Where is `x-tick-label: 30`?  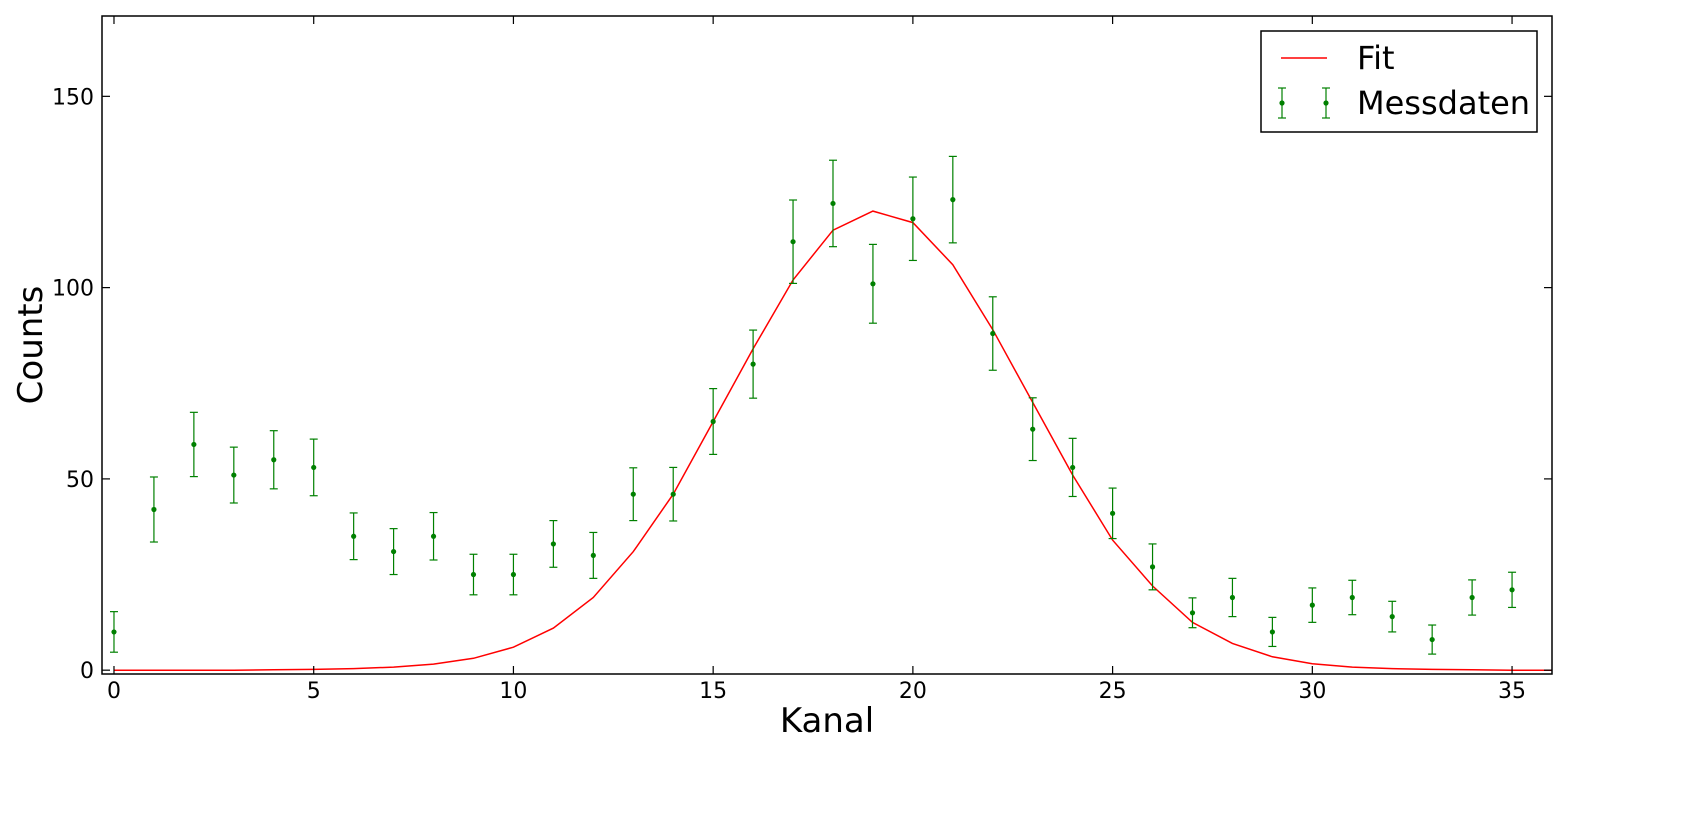
x-tick-label: 30 is located at coordinates (1312, 691).